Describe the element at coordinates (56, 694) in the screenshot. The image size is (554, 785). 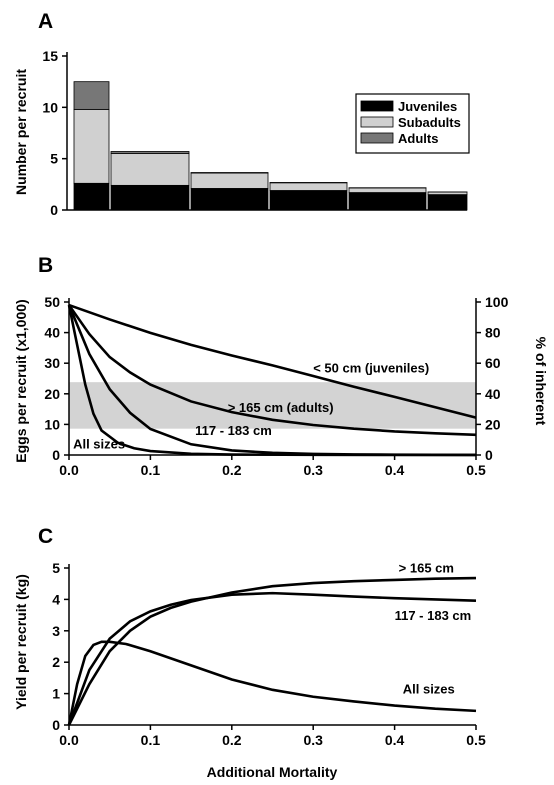
I see `panel-c-y-tick-label: 1` at that location.